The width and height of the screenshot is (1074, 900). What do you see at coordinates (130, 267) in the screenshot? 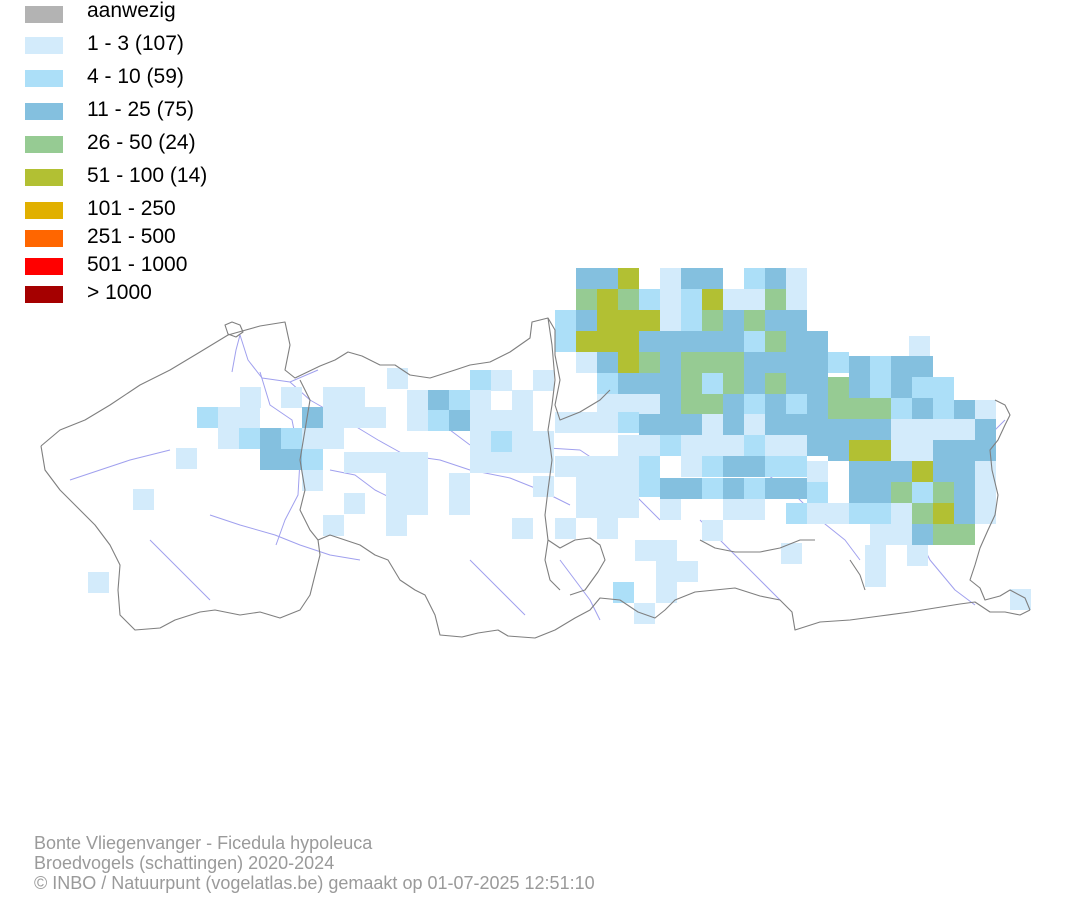
I see `legend-item-501-1000: 501 - 1000` at bounding box center [130, 267].